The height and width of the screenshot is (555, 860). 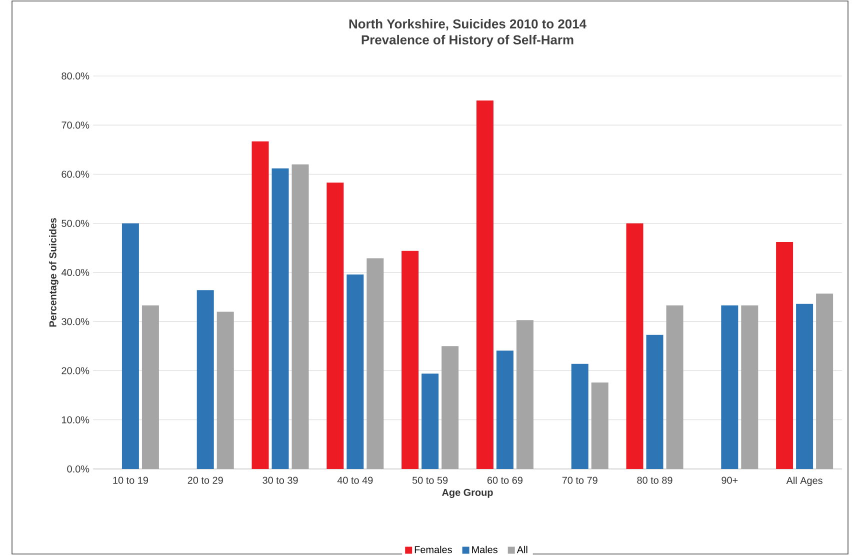 What do you see at coordinates (730, 480) in the screenshot?
I see `x-tick-label: 90+` at bounding box center [730, 480].